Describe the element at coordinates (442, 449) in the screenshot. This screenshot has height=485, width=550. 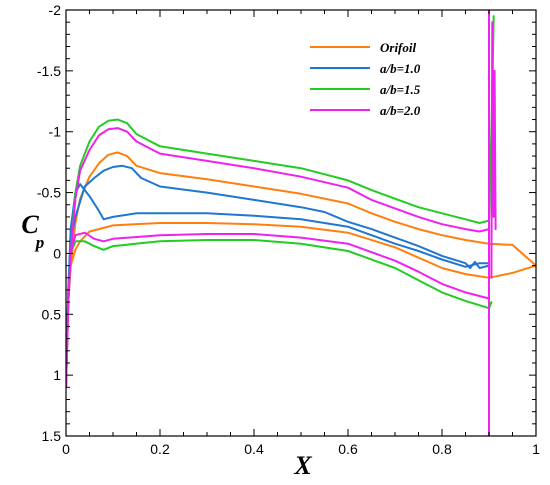
I see `x-tick-label: 0.8` at that location.